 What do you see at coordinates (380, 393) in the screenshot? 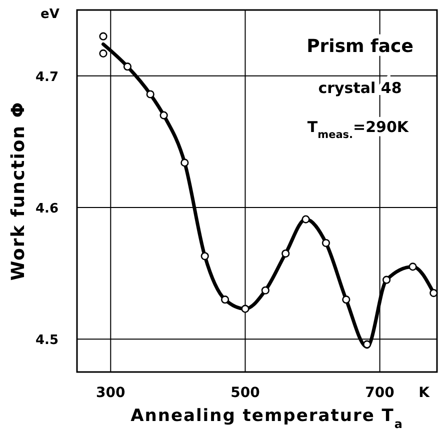
I see `x-tick-label: 700` at bounding box center [380, 393].